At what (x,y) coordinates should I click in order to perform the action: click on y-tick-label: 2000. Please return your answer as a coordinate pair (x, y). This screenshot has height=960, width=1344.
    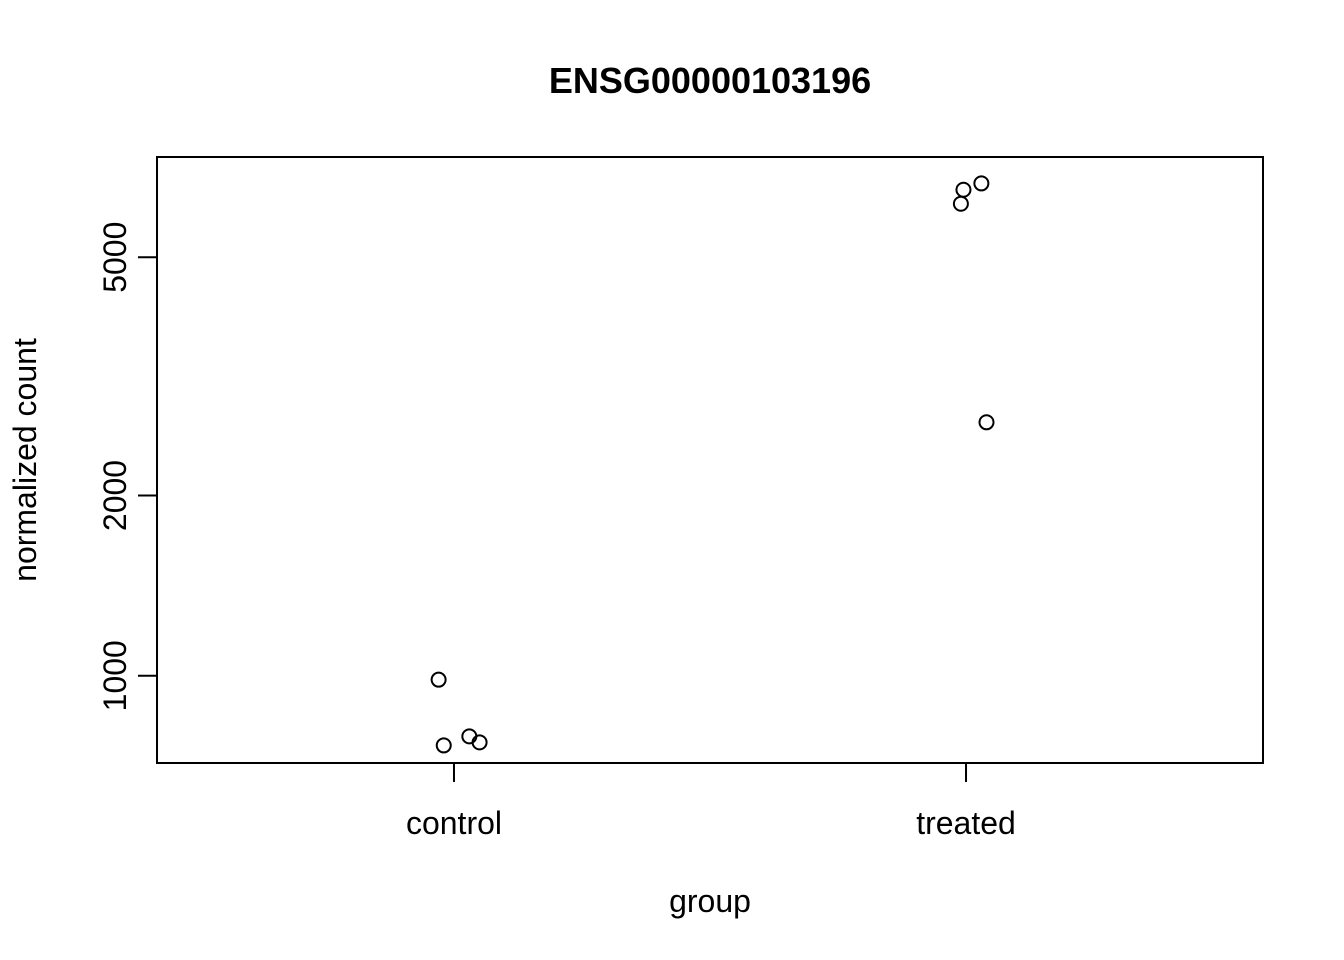
    Looking at the image, I should click on (115, 495).